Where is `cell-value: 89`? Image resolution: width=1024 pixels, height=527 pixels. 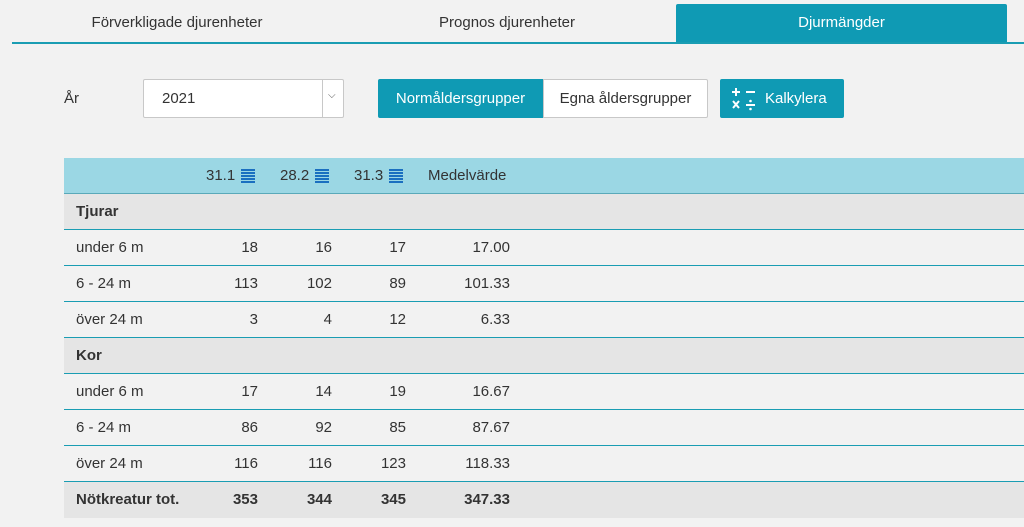 cell-value: 89 is located at coordinates (397, 283).